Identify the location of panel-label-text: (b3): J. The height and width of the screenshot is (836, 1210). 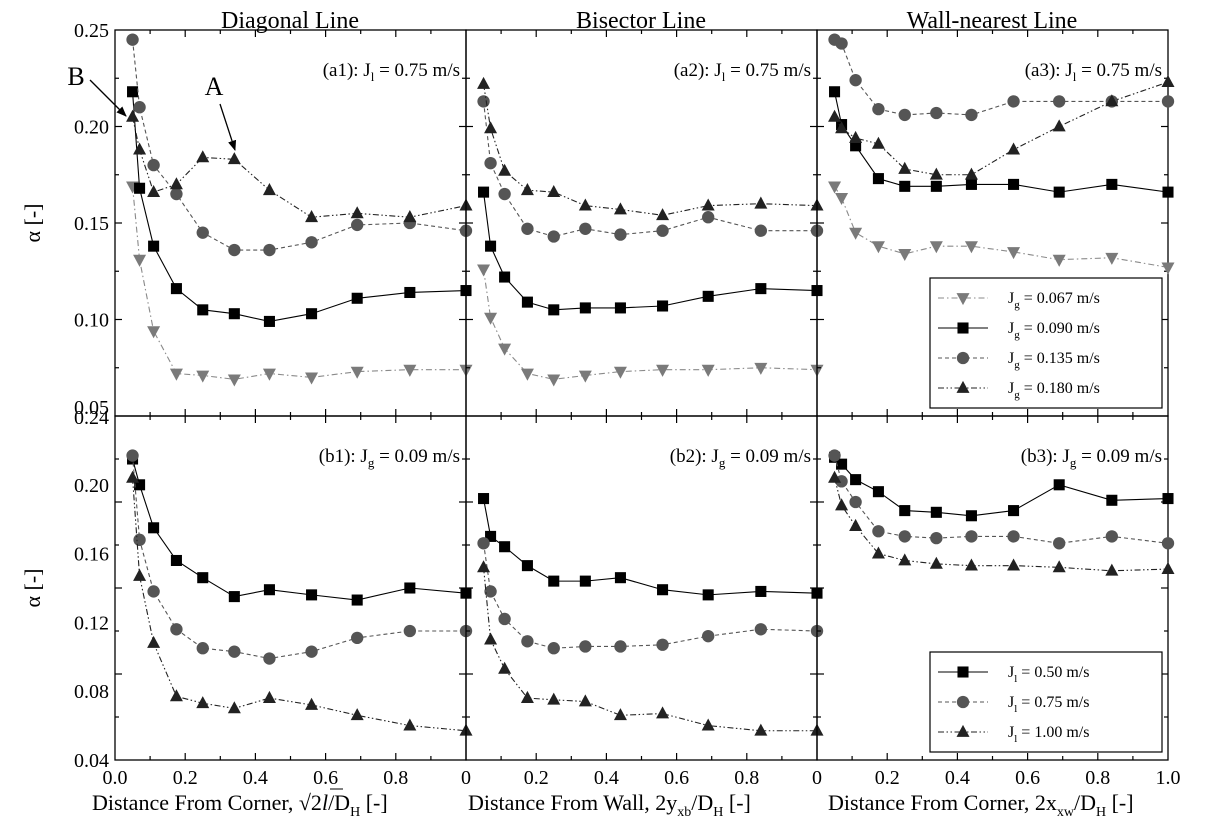
(1045, 456).